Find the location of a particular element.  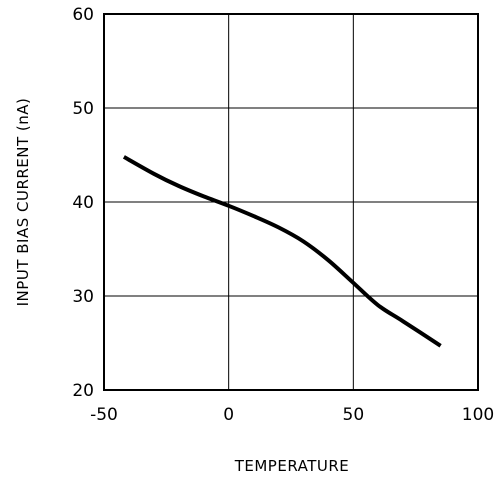

y-tick-labels: 20 30 40 50 60 is located at coordinates (83, 203).